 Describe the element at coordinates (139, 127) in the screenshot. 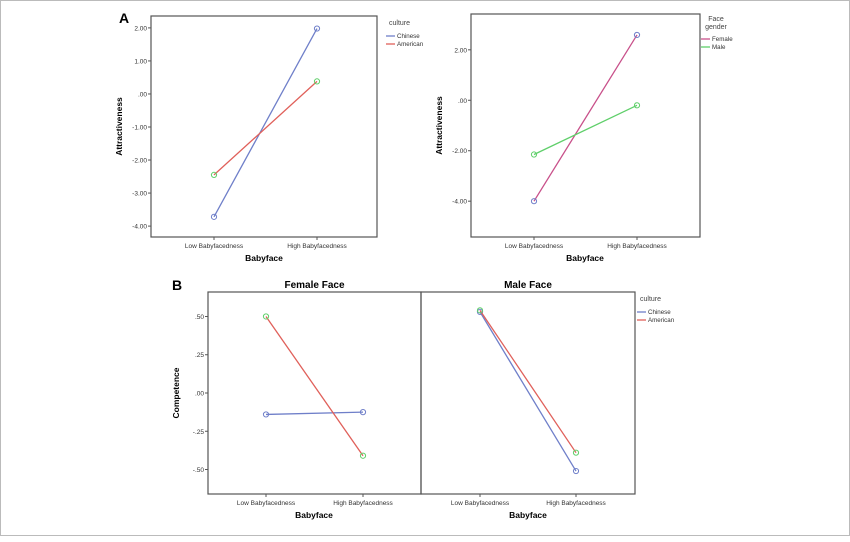

I see `y-tick-label-0: -1.00` at that location.